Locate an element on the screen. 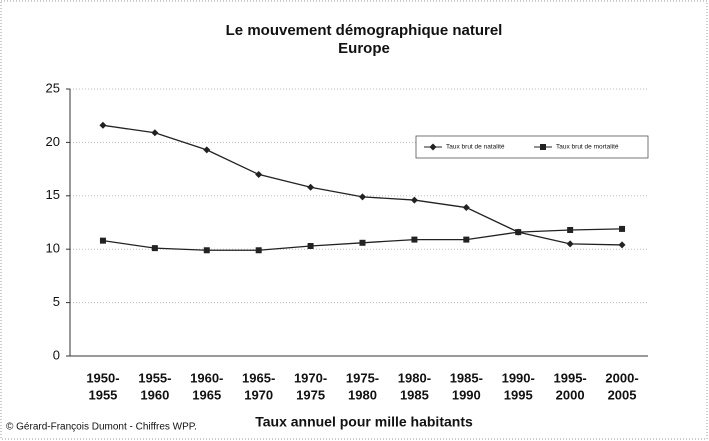  x-tick-label: 1965 is located at coordinates (206, 394).